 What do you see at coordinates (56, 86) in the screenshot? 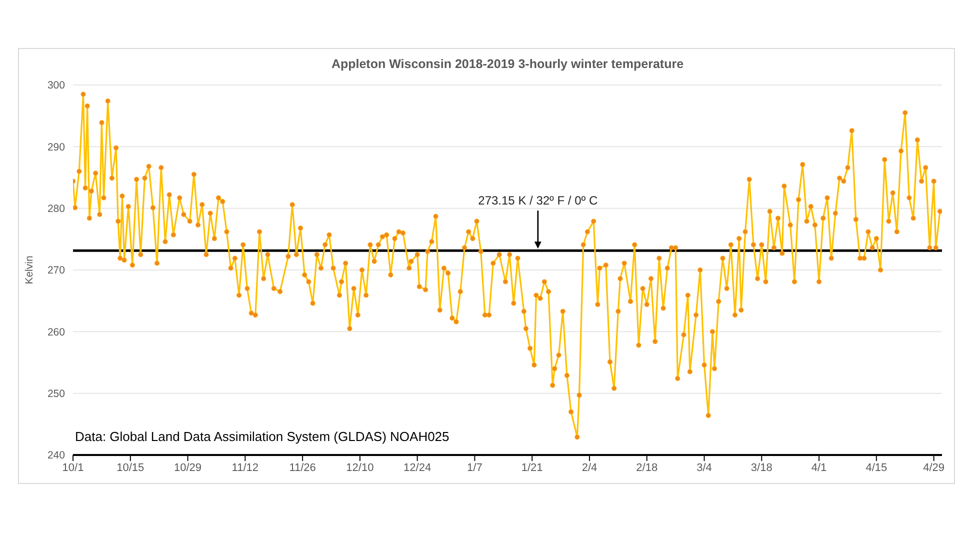
I see `y-tick-label: 300` at bounding box center [56, 86].